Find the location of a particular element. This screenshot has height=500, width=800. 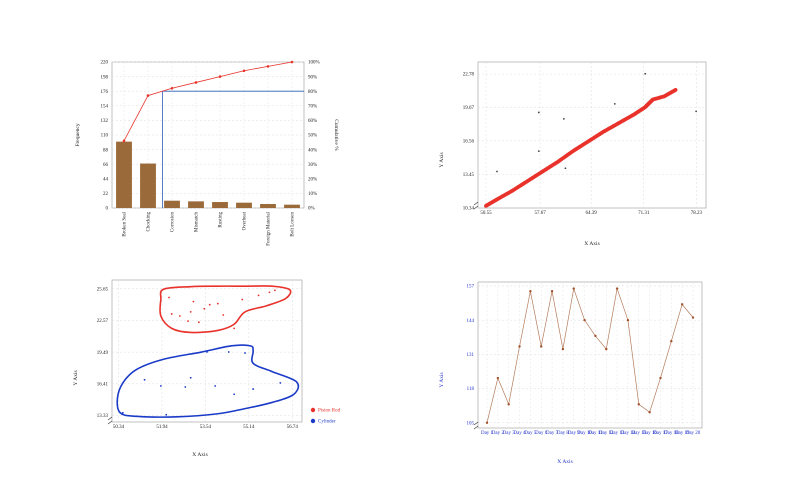

y2-tick-label: 20% is located at coordinates (312, 180).